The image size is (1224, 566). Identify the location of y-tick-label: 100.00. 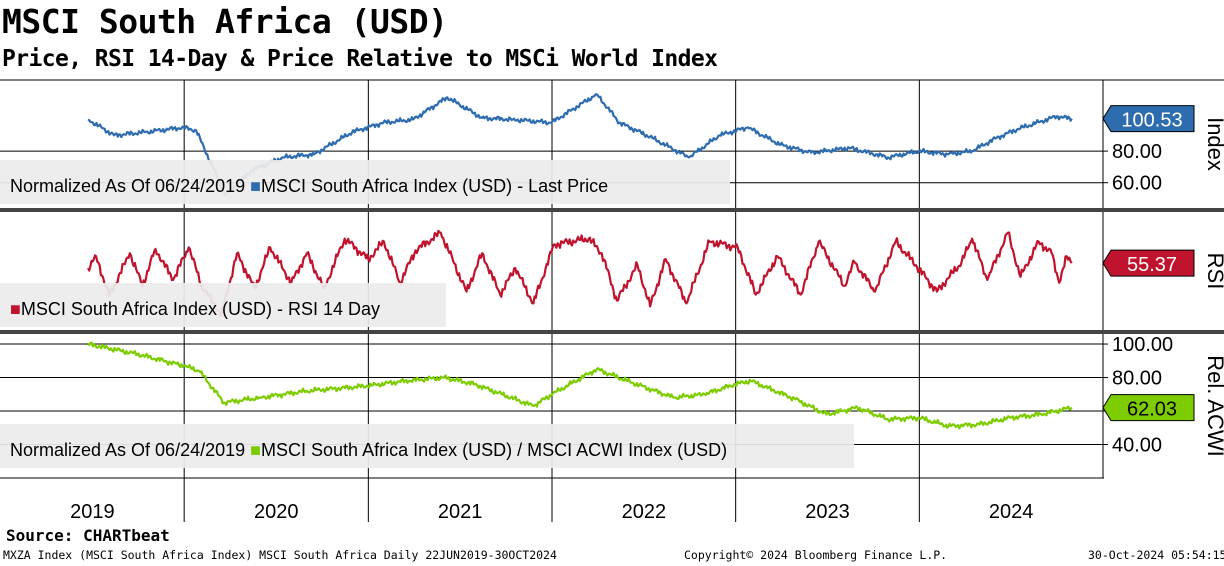
(1142, 345).